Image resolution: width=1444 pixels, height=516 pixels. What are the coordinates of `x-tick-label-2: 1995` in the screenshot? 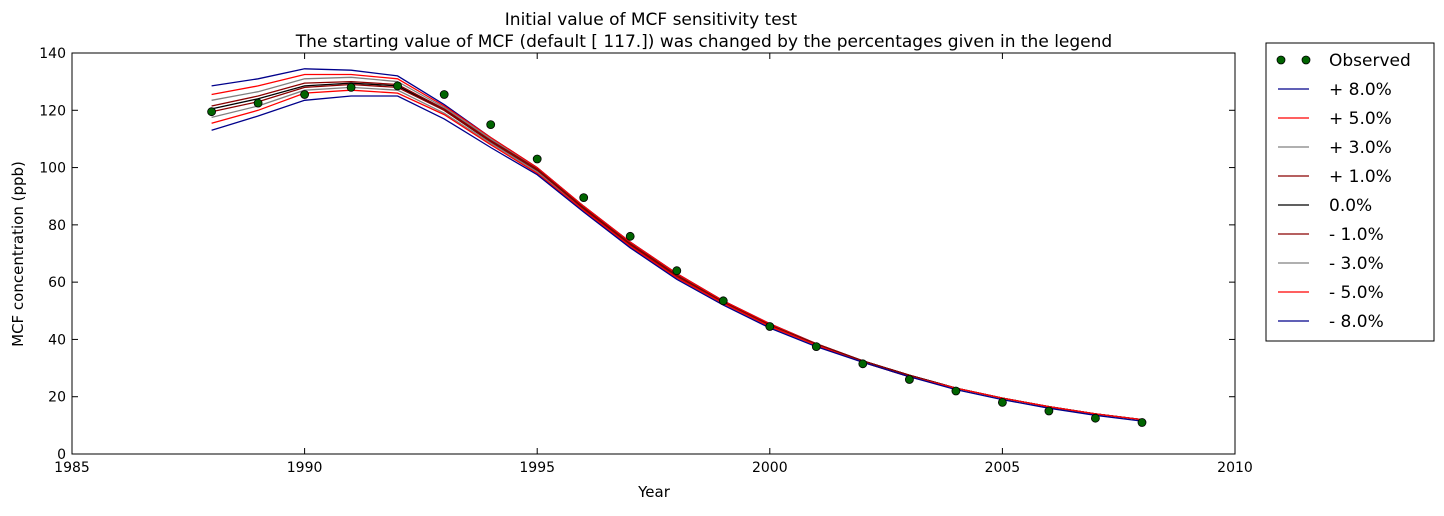 It's located at (537, 468).